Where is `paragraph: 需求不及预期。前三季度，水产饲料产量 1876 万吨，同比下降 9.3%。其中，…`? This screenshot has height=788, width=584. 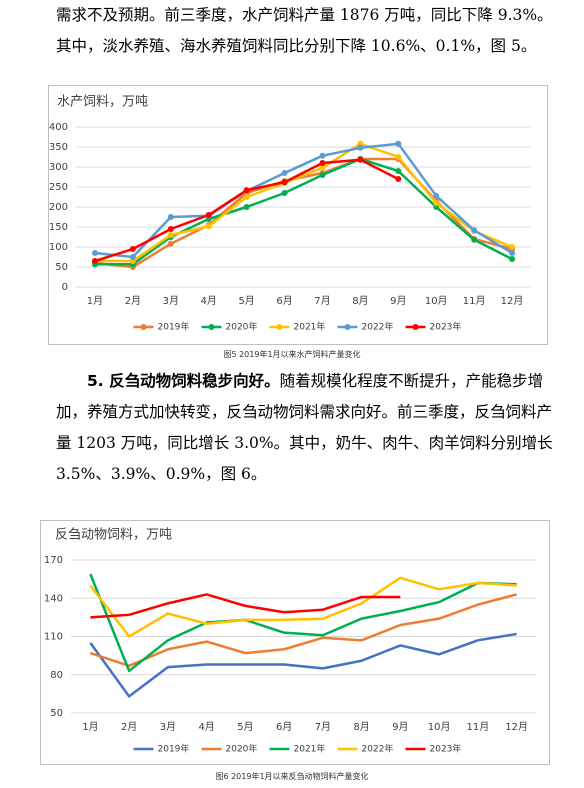
paragraph: 需求不及预期。前三季度，水产饲料产量 1876 万吨，同比下降 9.3%。其中，… is located at coordinates (304, 30).